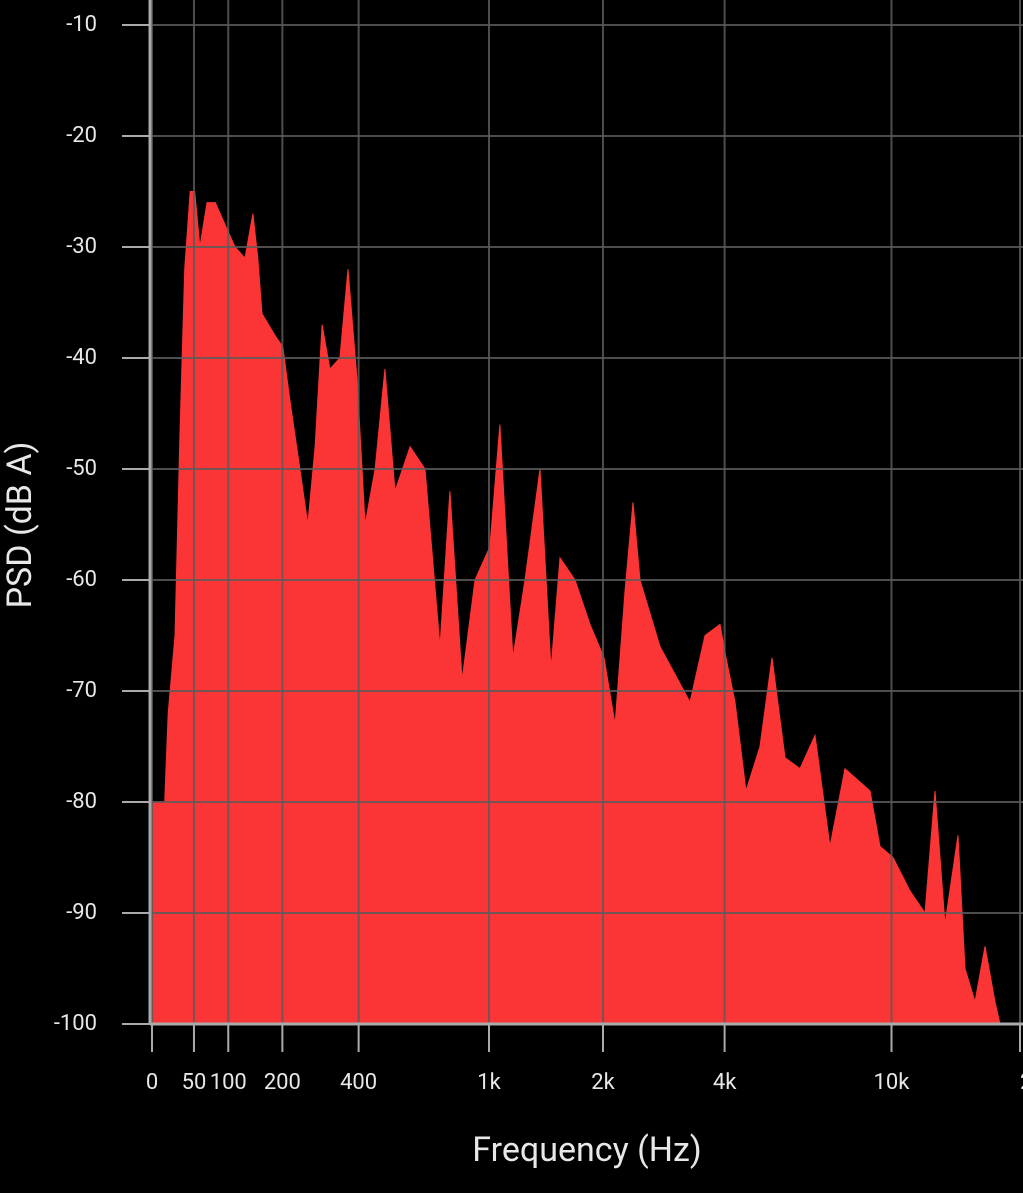  I want to click on y-tick-label: -70, so click(81, 690).